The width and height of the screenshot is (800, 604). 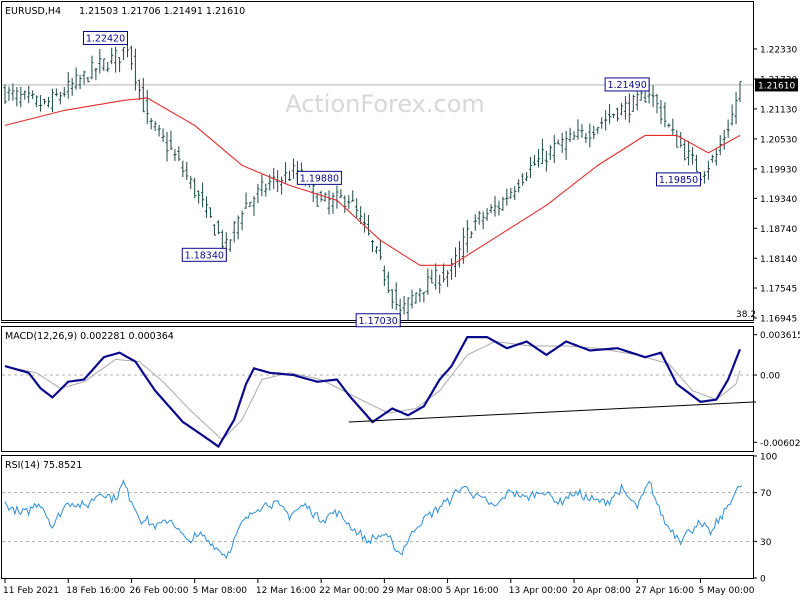 I want to click on price-axis-label: 1.21130, so click(x=778, y=110).